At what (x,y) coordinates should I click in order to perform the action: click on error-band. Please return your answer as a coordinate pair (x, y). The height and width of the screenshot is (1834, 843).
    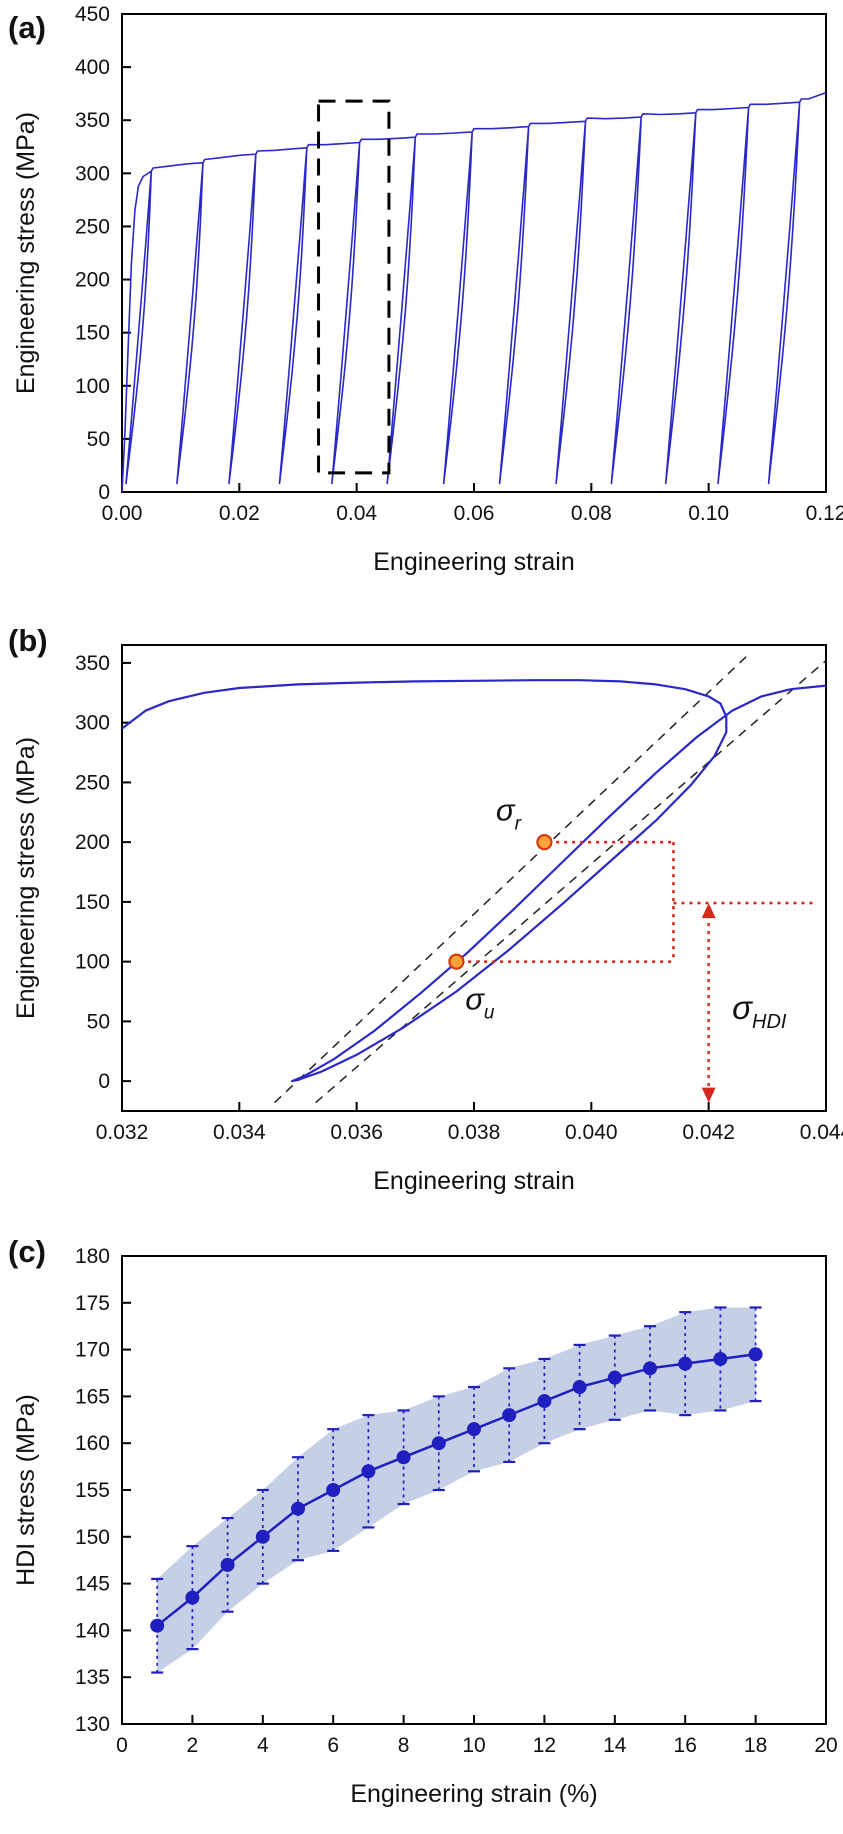
    Looking at the image, I should click on (456, 1490).